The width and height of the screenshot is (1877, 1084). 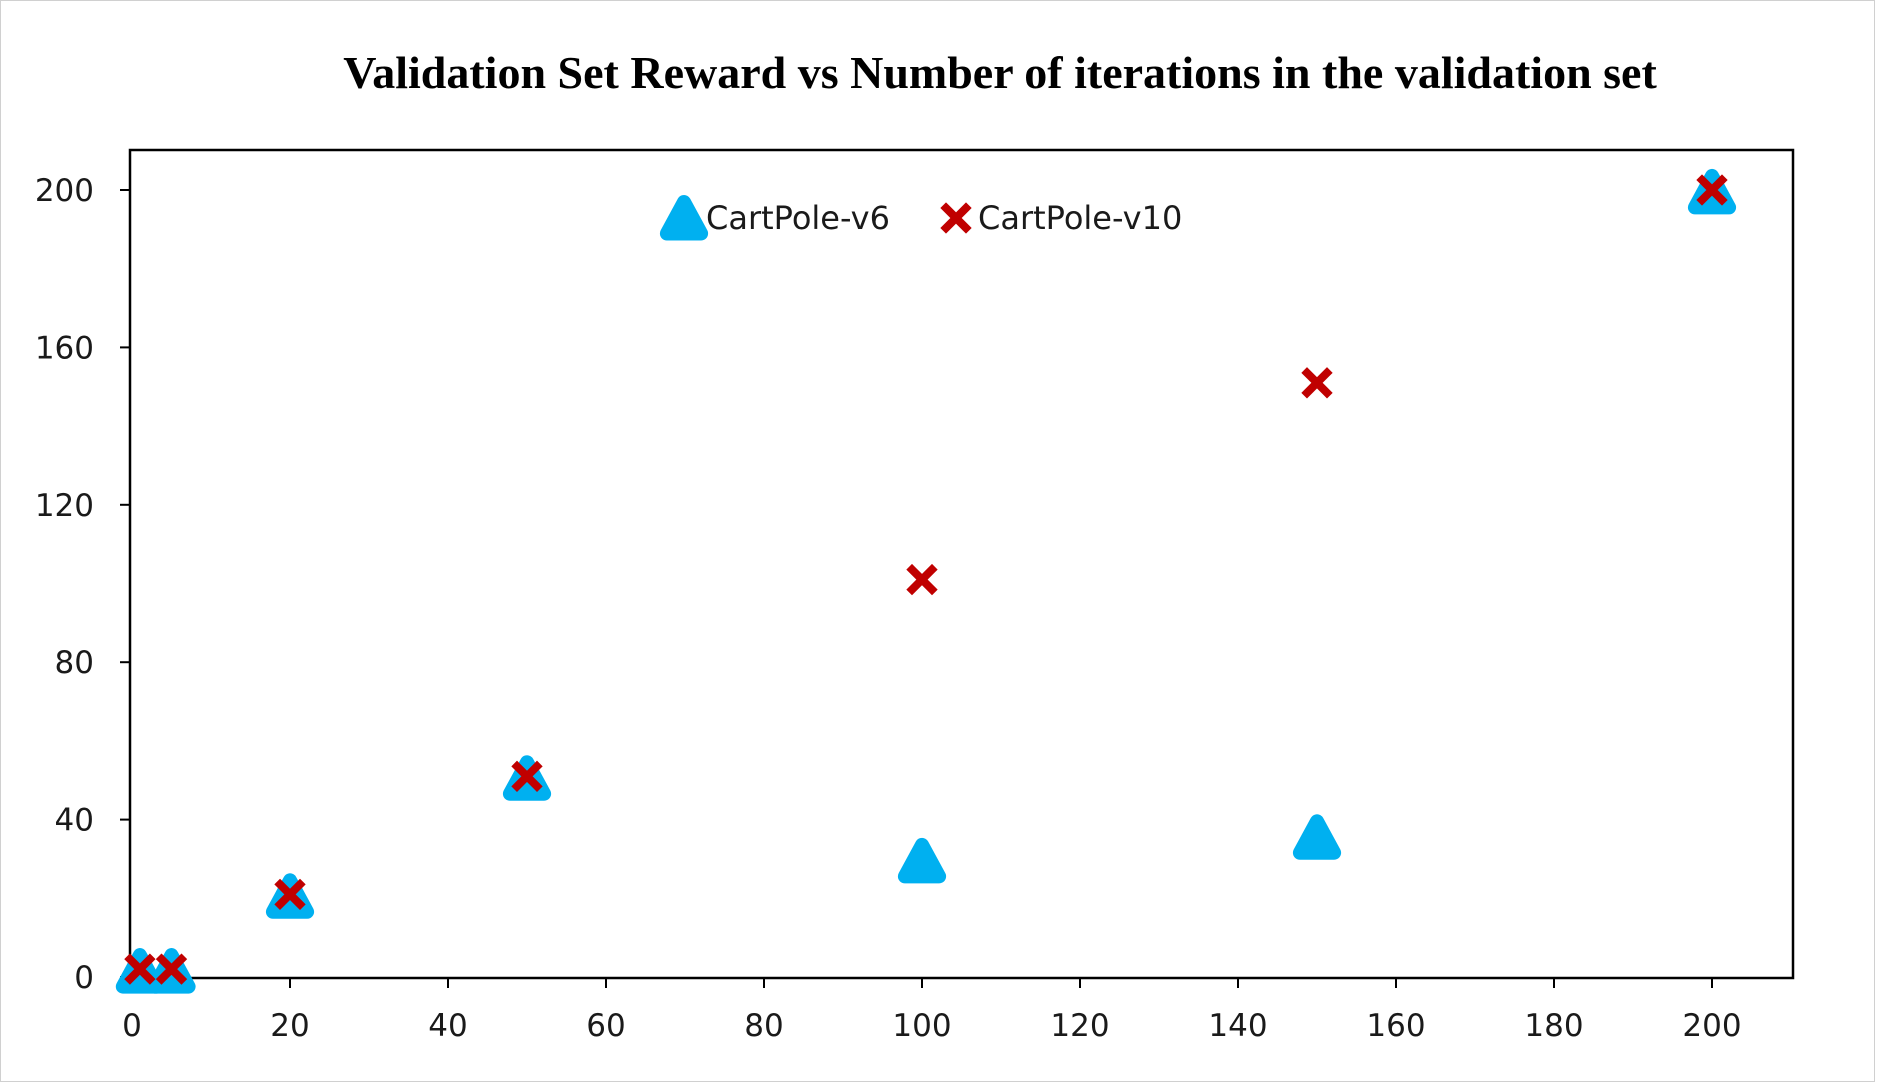 What do you see at coordinates (289, 1026) in the screenshot?
I see `x-tick-label: 20` at bounding box center [289, 1026].